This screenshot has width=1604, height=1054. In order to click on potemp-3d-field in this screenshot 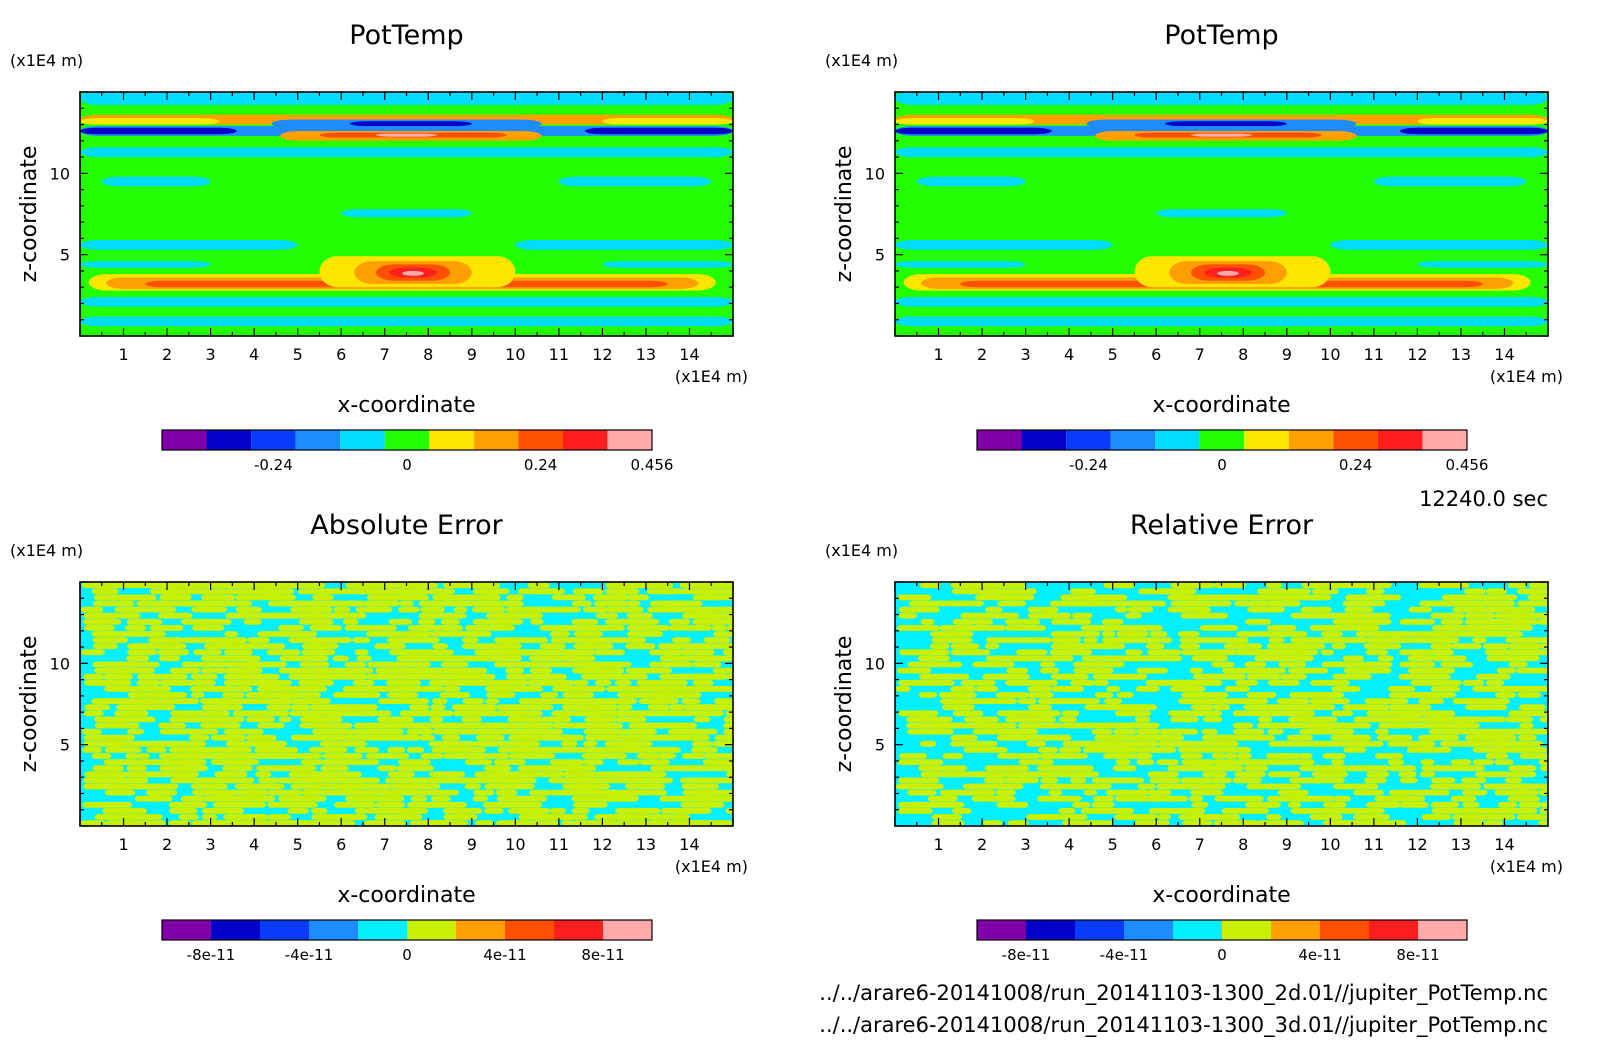, I will do `click(1221, 214)`.